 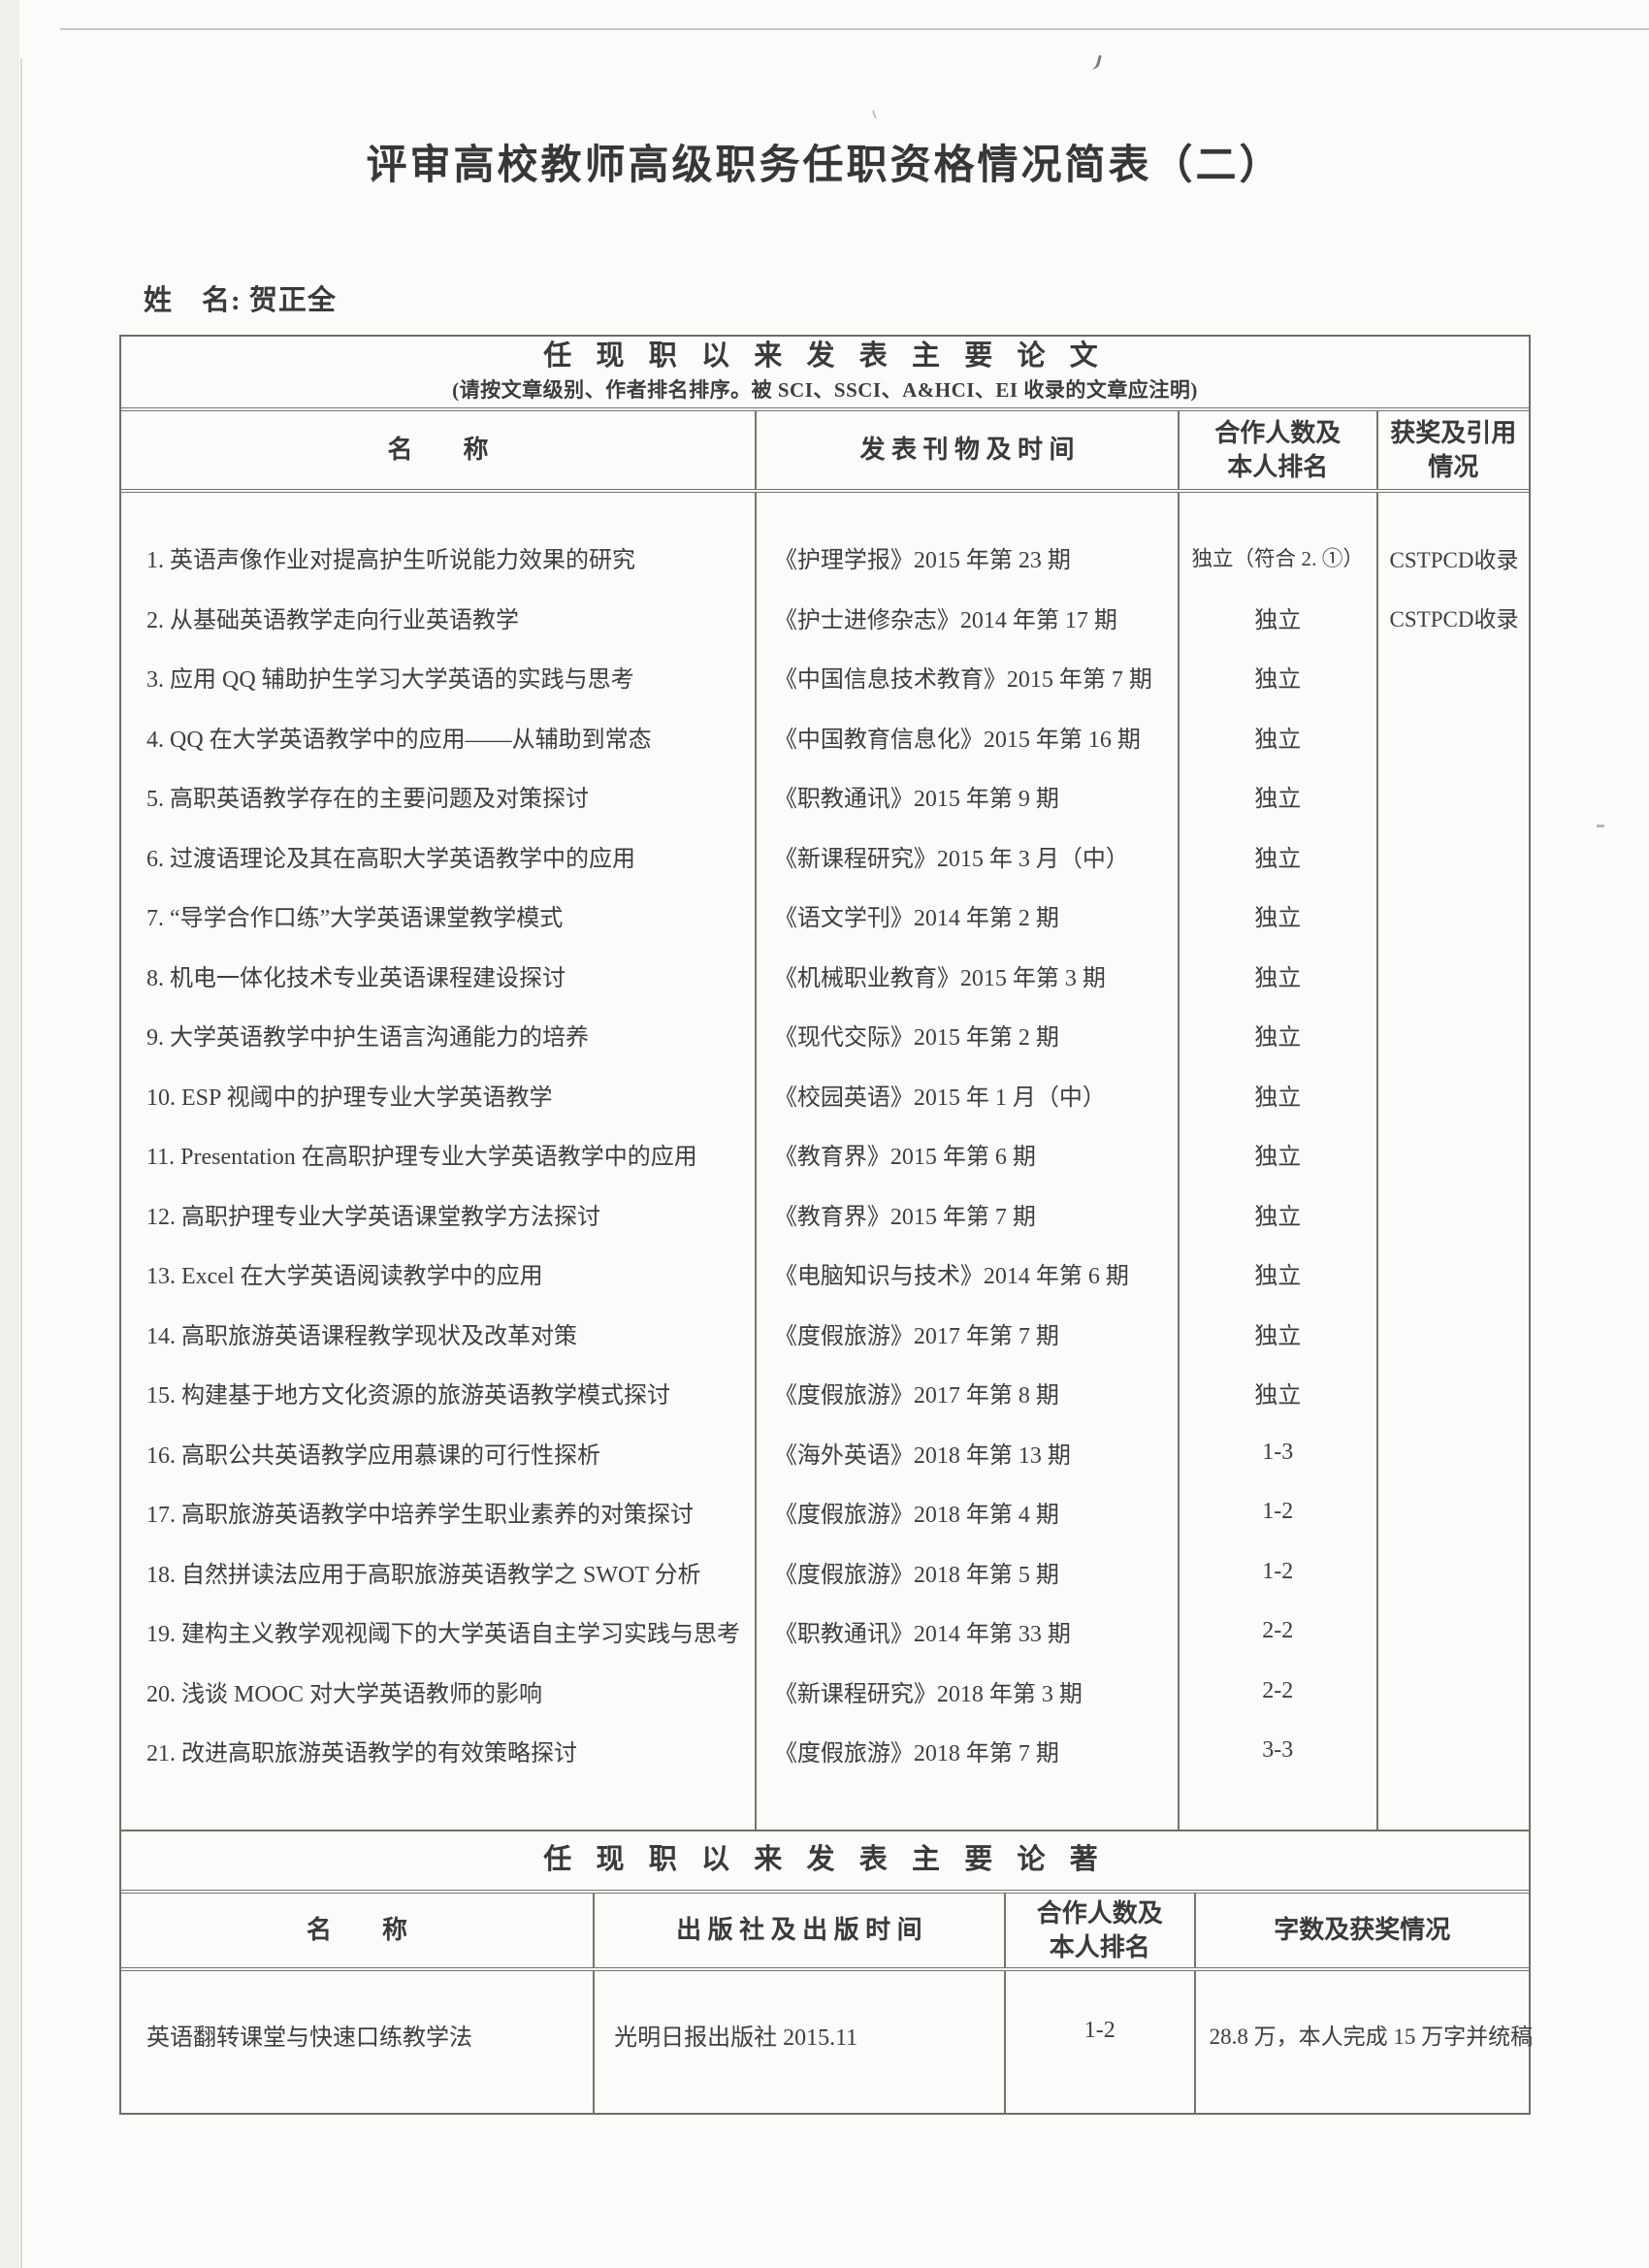 What do you see at coordinates (373, 1455) in the screenshot?
I see `paper-title: 16. 高职公共英语教学应用慕课的可行性探析` at bounding box center [373, 1455].